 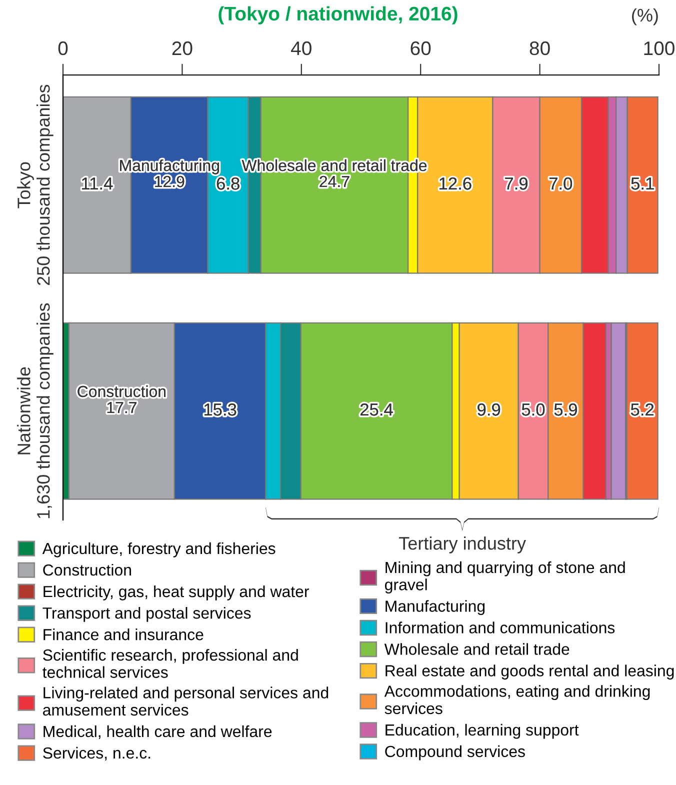 I want to click on chart-title: (Tokyo / nationwide, 2016), so click(x=338, y=15).